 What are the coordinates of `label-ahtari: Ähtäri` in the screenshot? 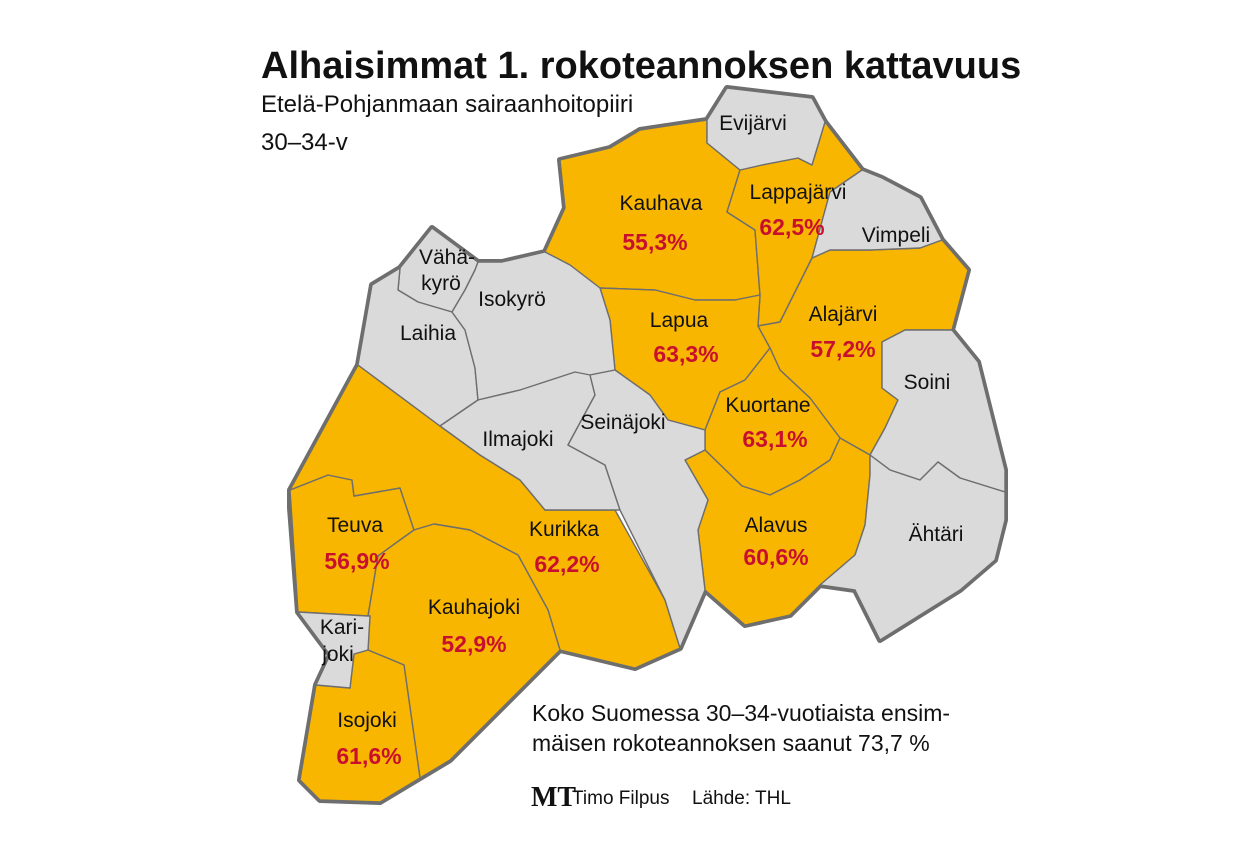 It's located at (936, 534).